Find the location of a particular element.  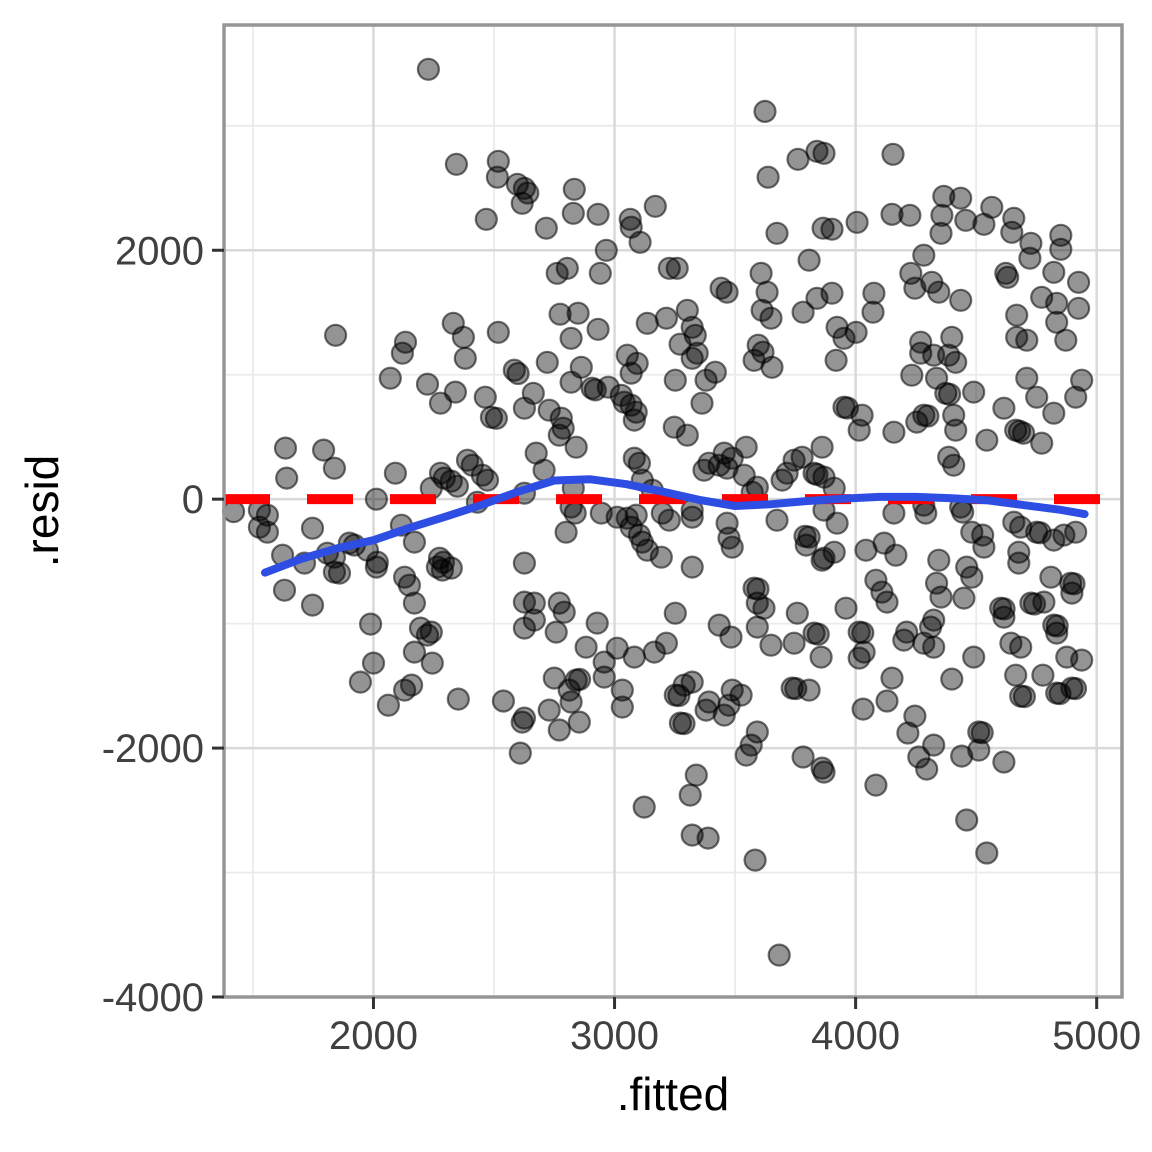

loess-smooth-curve is located at coordinates (675, 526).